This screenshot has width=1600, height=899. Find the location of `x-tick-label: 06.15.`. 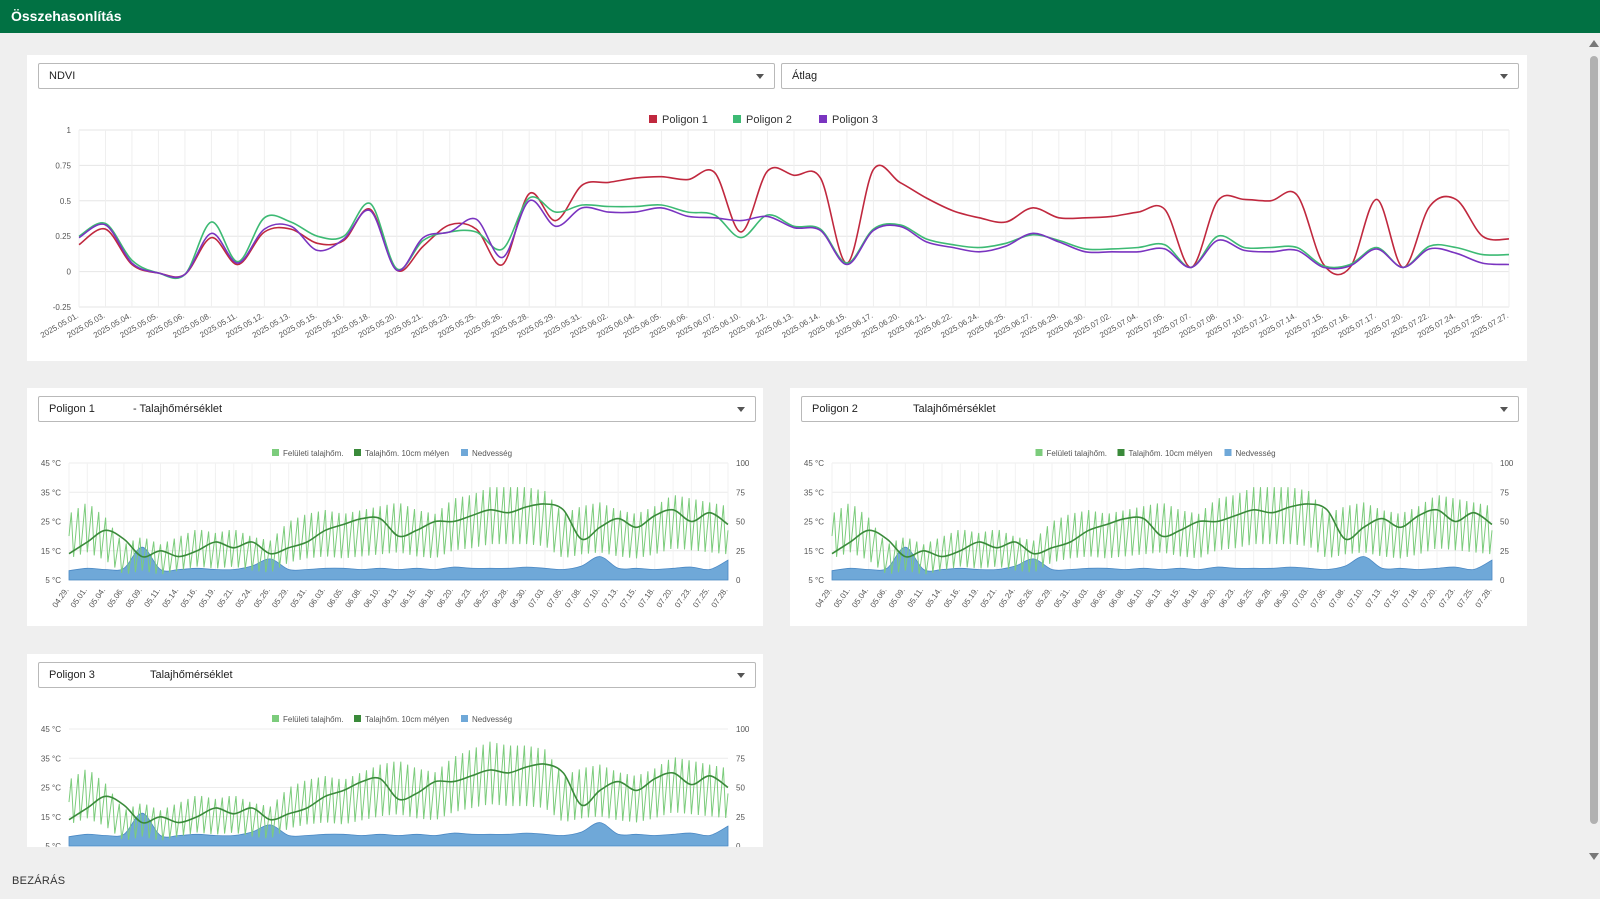

x-tick-label: 06.15. is located at coordinates (1172, 597).